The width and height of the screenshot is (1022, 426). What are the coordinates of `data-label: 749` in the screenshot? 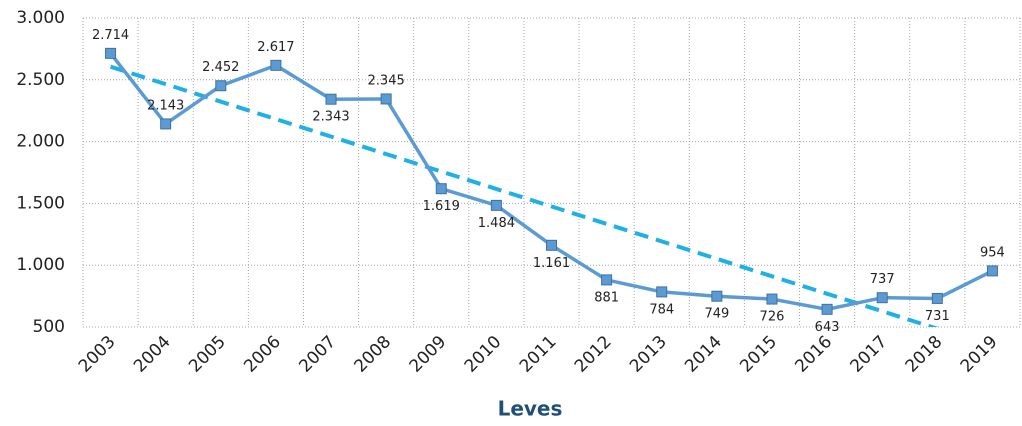 It's located at (716, 314).